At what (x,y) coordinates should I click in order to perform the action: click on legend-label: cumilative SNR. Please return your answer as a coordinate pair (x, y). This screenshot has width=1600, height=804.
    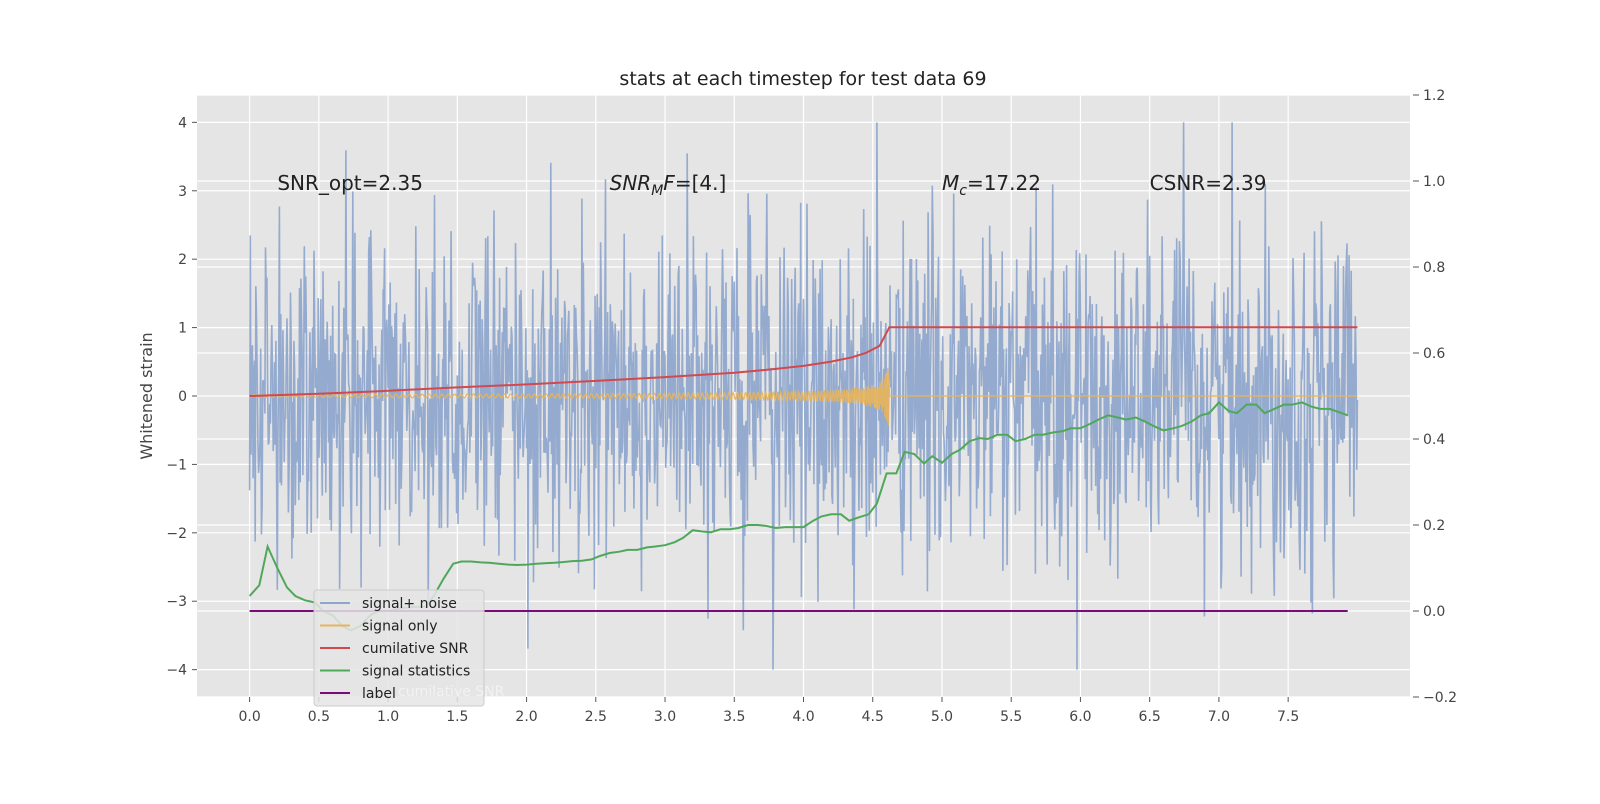
    Looking at the image, I should click on (415, 649).